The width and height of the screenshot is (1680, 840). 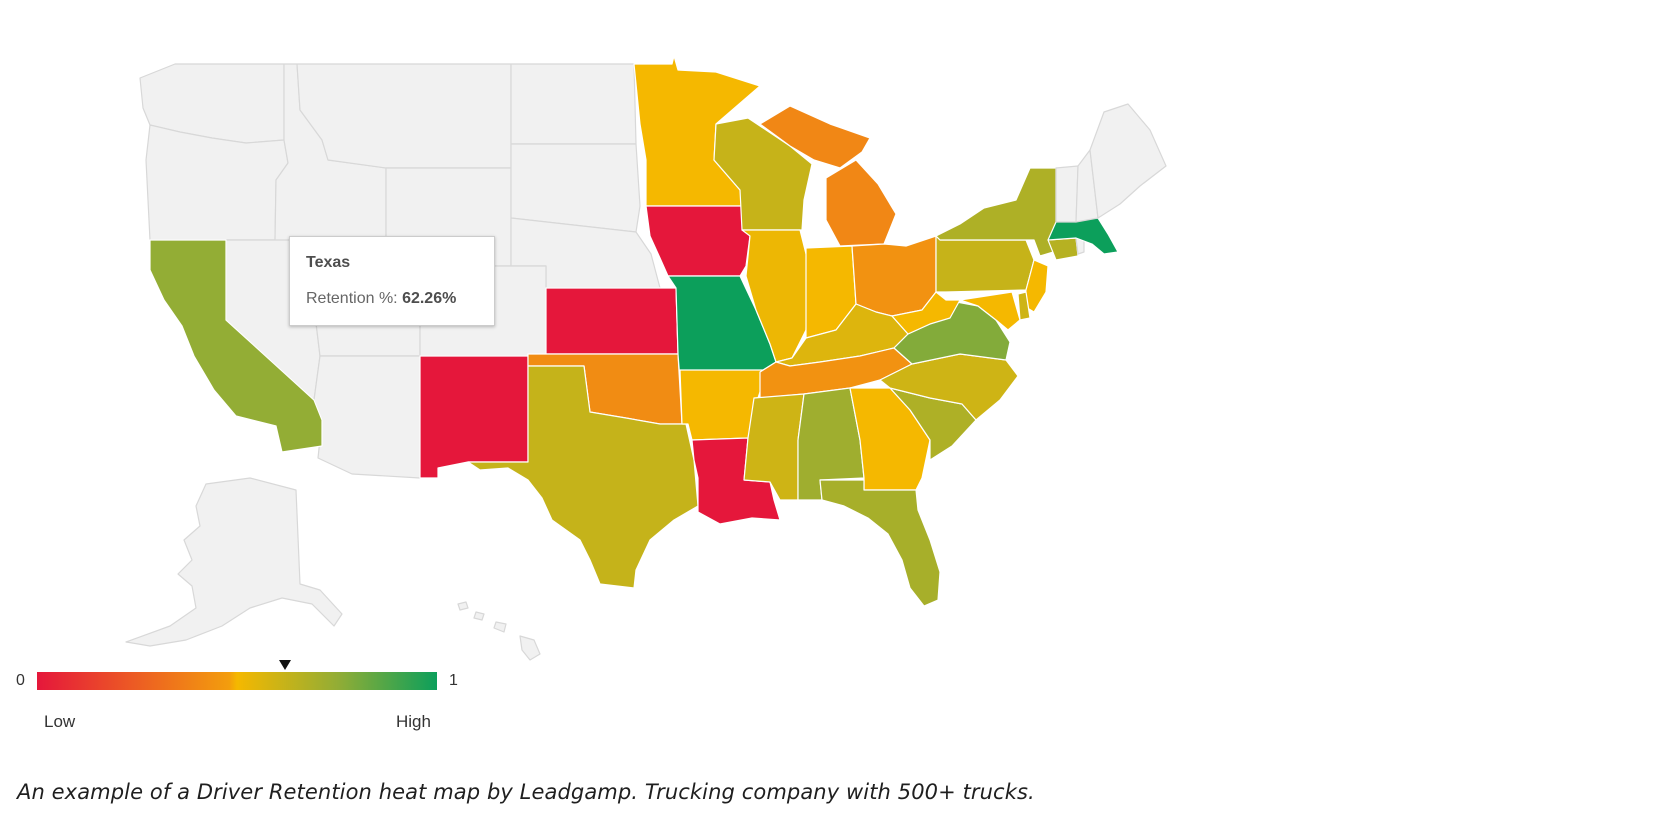 I want to click on state-arizona, so click(x=367, y=417).